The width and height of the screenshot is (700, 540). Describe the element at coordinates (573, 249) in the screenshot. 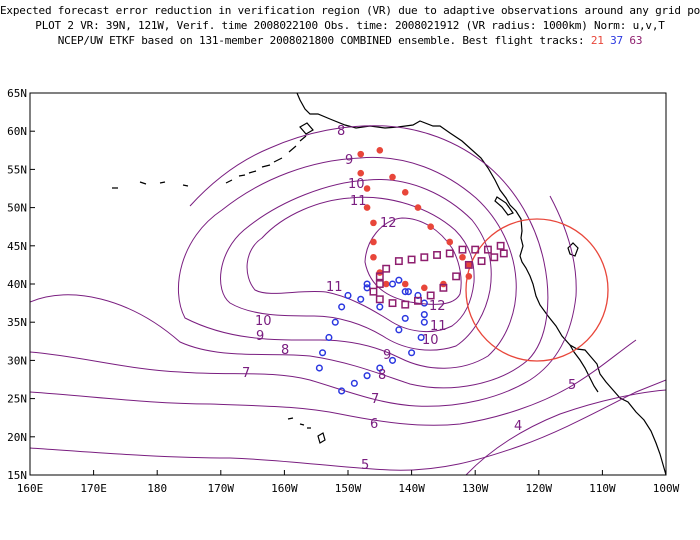

I see `coastline-lake` at that location.